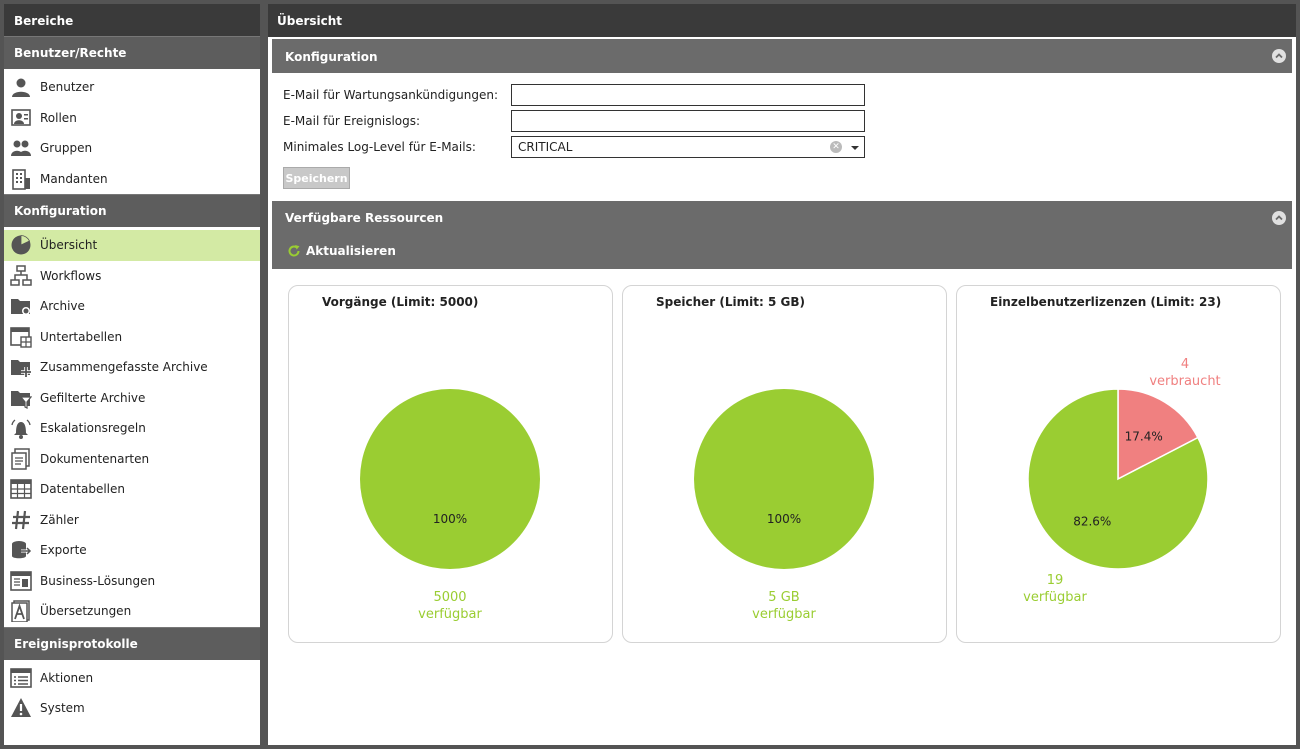 The height and width of the screenshot is (749, 1300). Describe the element at coordinates (86, 611) in the screenshot. I see `sidebar-item-label: Übersetzungen` at that location.